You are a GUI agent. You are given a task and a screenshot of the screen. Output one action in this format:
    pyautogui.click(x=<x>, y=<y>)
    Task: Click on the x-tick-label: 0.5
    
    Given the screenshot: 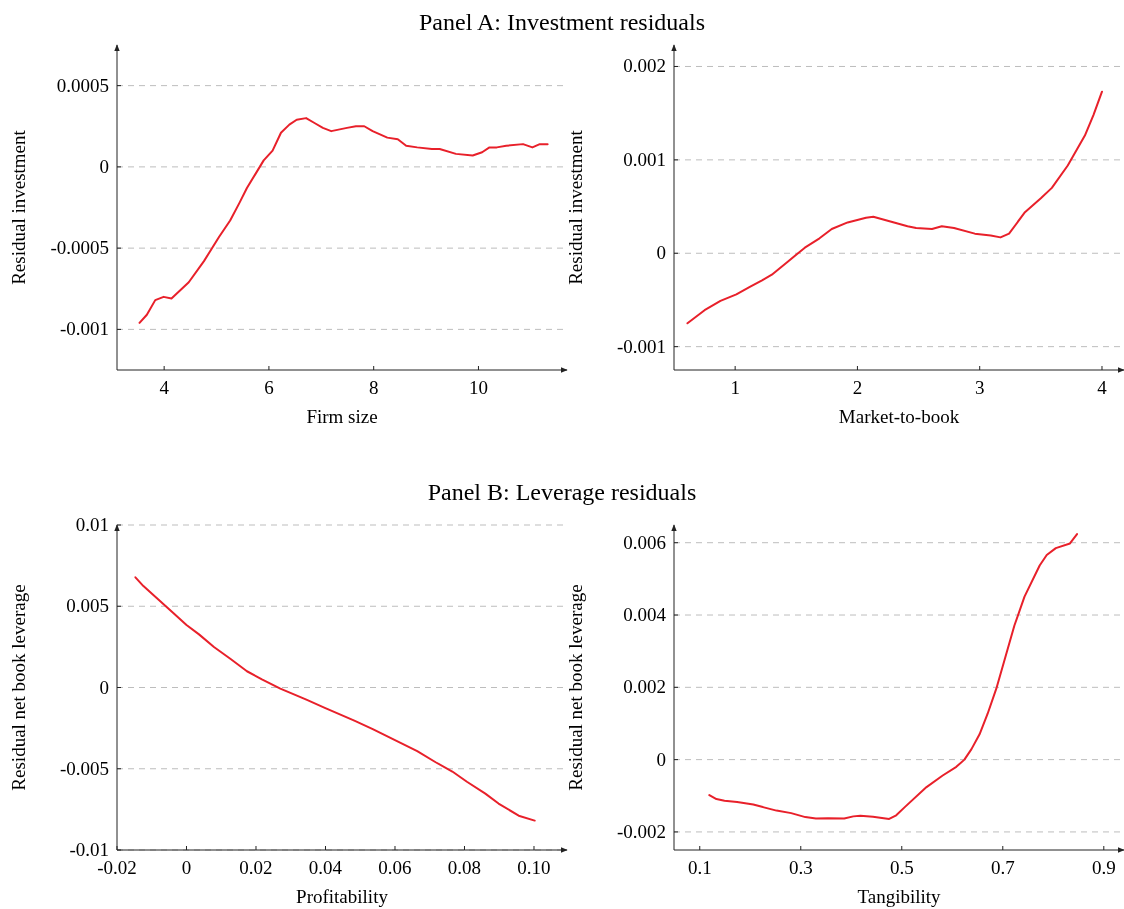 What is the action you would take?
    pyautogui.click(x=901, y=867)
    